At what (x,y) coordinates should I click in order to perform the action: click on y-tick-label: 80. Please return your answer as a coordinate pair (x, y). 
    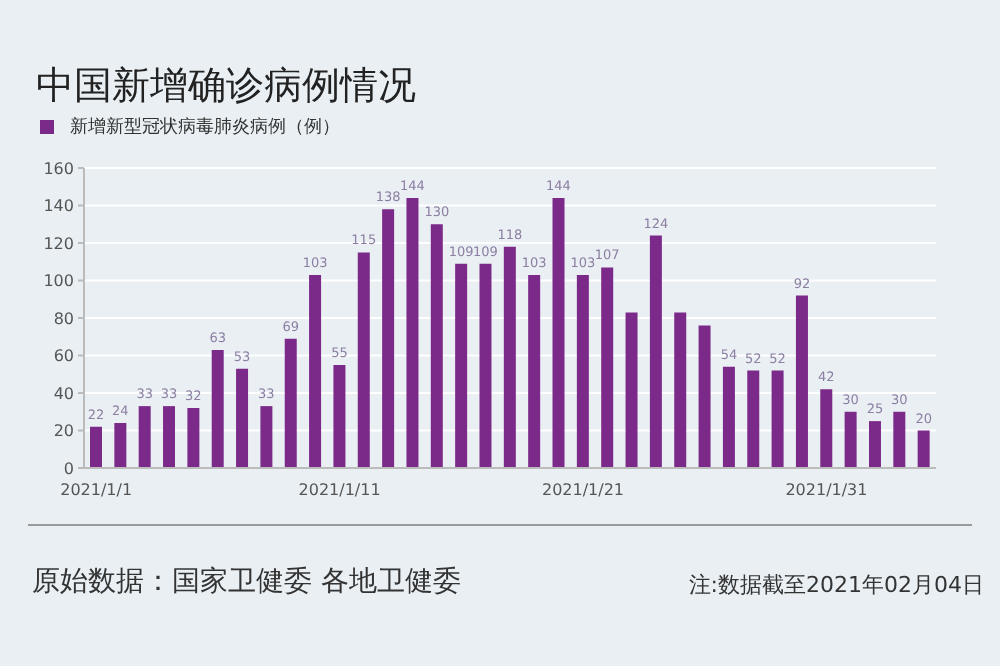
    Looking at the image, I should click on (63, 318).